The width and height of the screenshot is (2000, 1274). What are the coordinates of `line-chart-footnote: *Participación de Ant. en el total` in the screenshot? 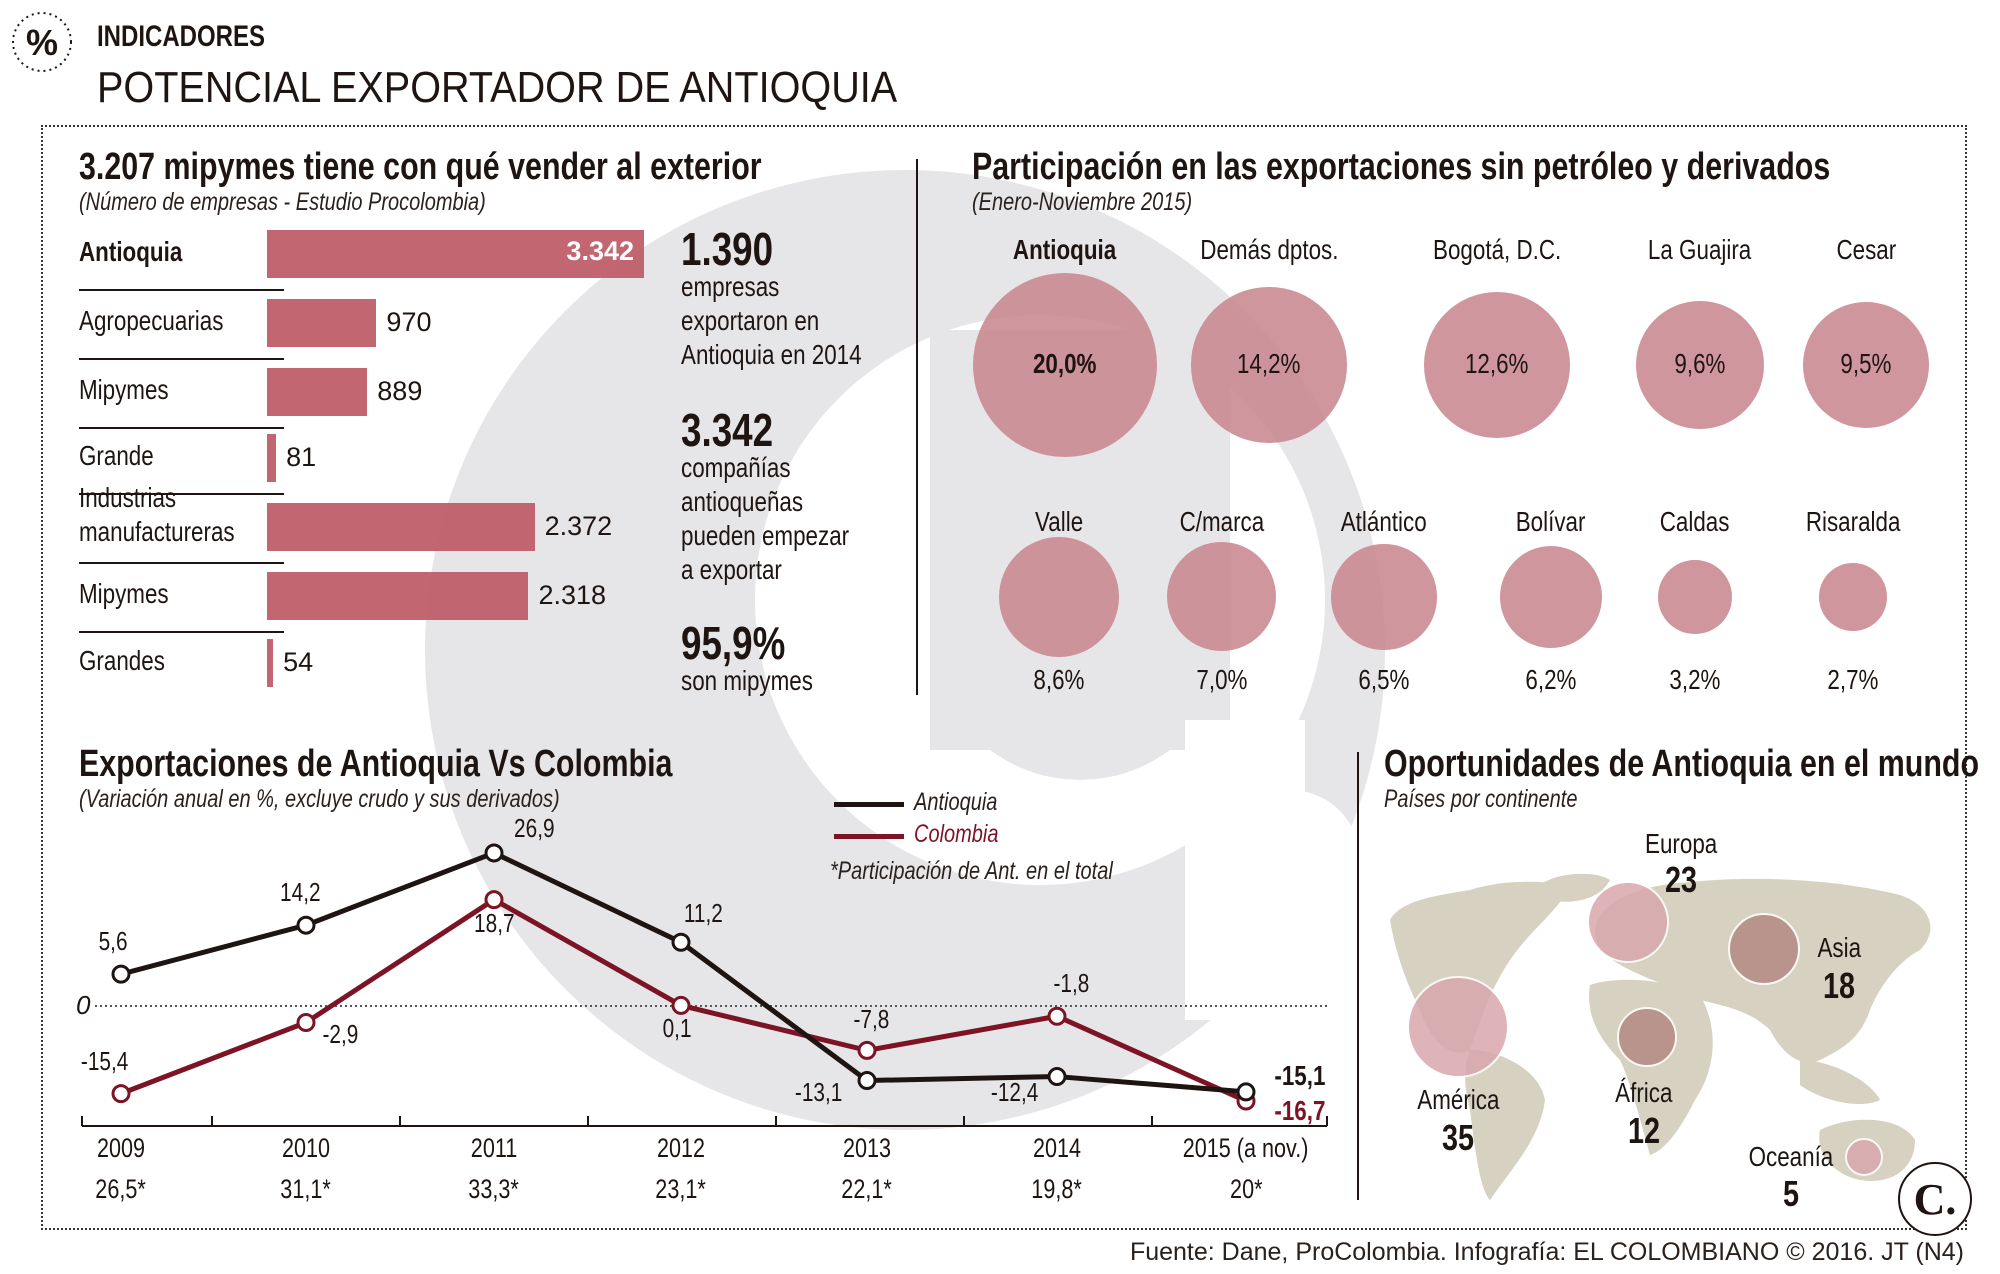 It's located at (971, 871).